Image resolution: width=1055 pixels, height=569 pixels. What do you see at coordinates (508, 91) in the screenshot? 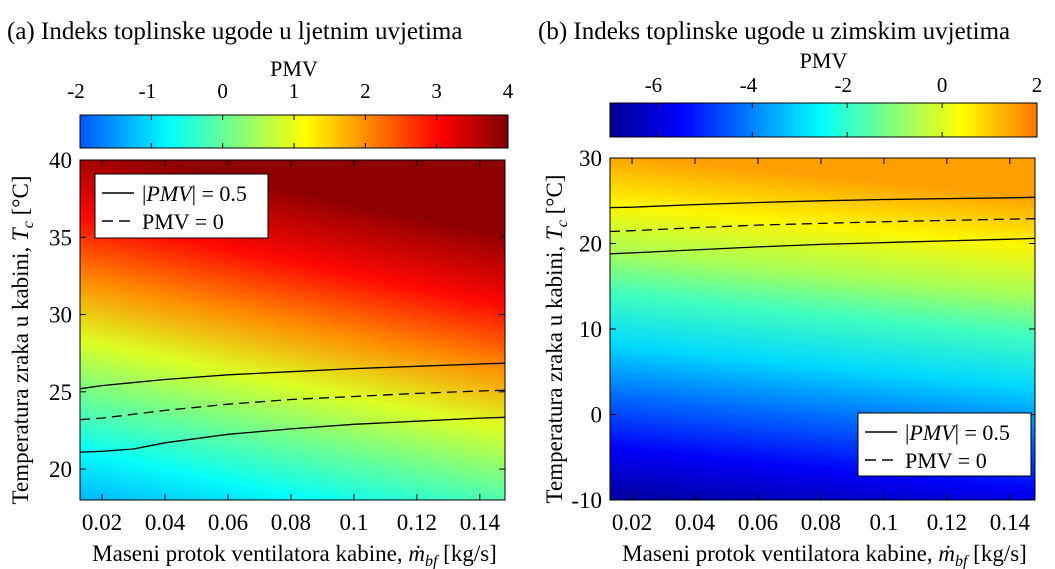
I see `colorbar-tick-label: 4` at bounding box center [508, 91].